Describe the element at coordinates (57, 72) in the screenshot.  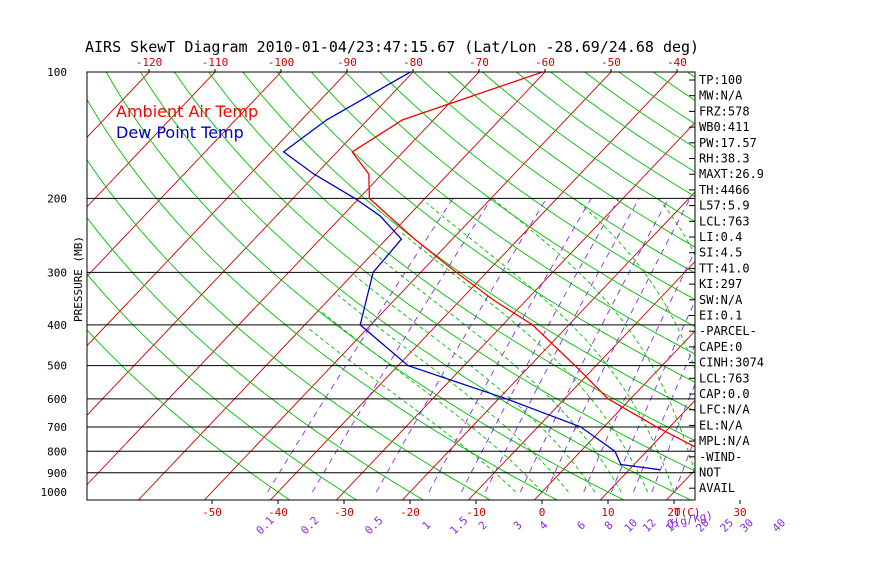
I see `pressure-tick-label: 100` at that location.